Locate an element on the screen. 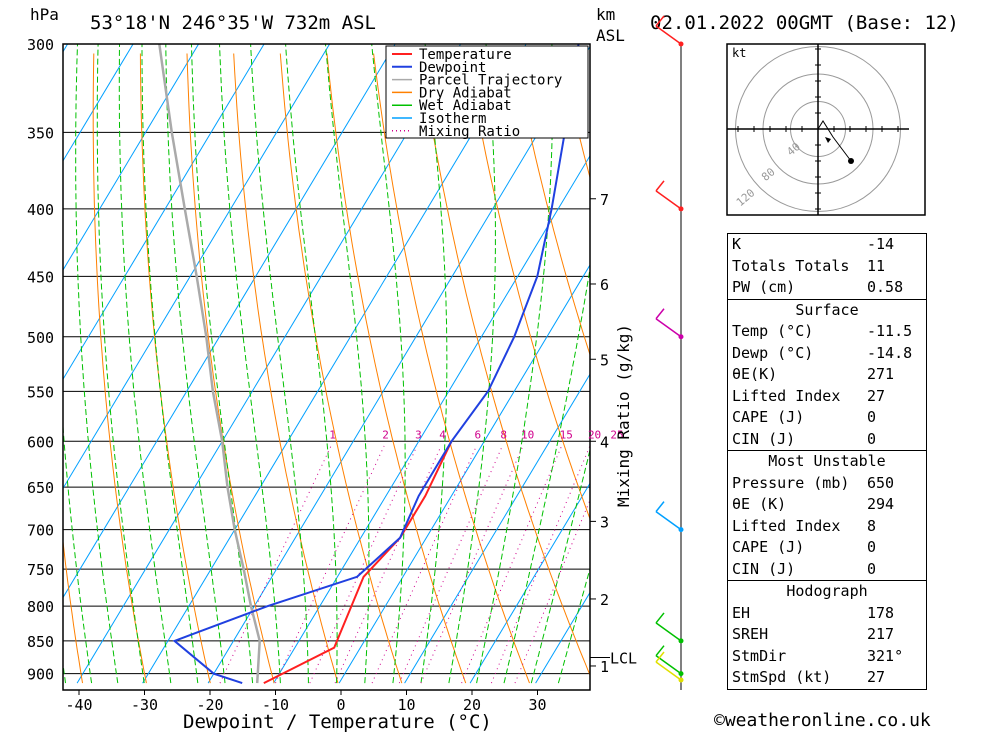 The width and height of the screenshot is (1000, 733). pressure-tick-label: 800 is located at coordinates (40, 607).